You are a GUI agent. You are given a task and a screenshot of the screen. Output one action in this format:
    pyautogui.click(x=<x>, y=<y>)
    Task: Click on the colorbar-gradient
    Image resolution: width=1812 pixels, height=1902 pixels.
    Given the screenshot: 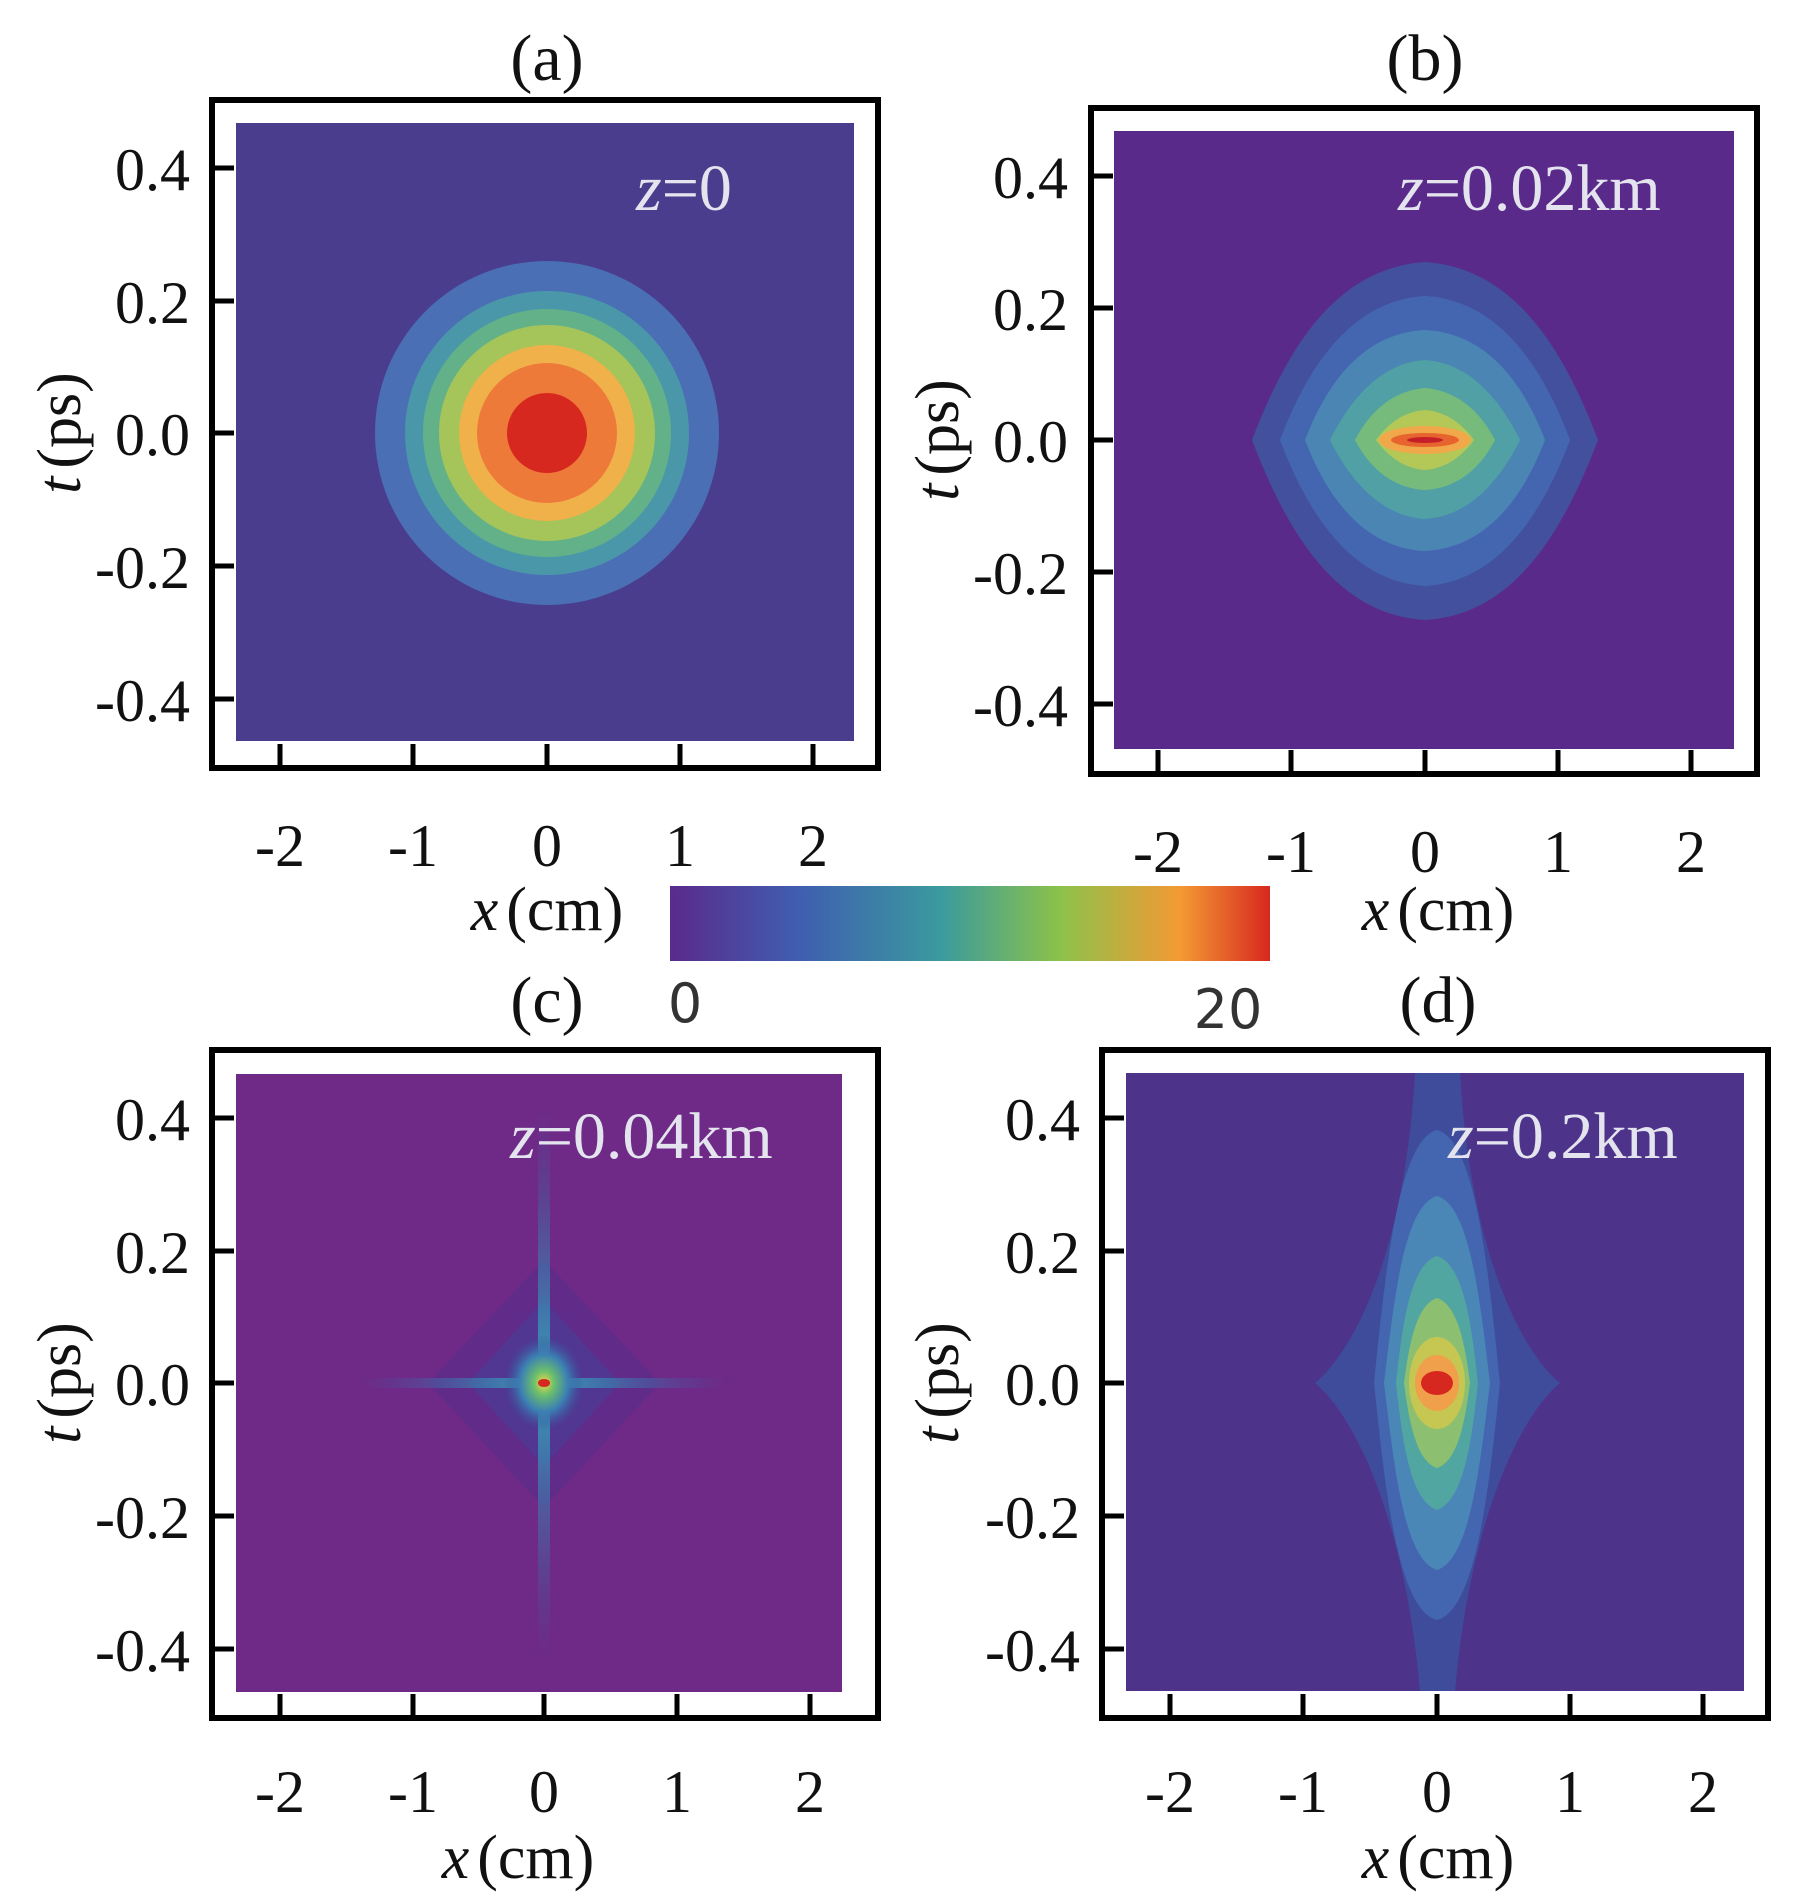 What is the action you would take?
    pyautogui.click(x=970, y=923)
    